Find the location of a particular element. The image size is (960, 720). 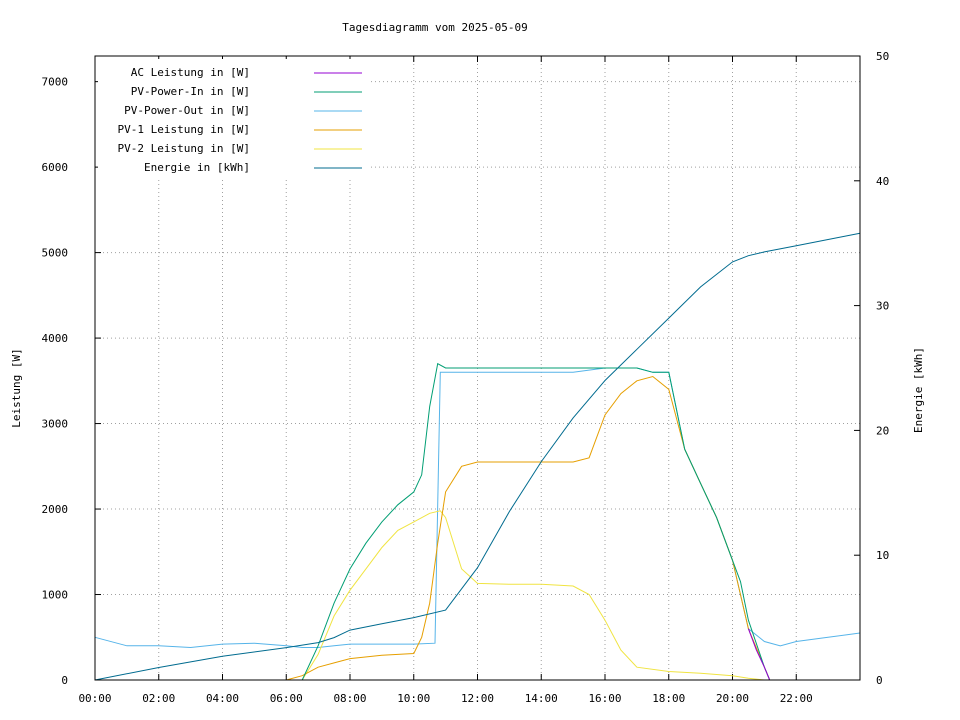

x-tick-label: 18:00 is located at coordinates (668, 698).